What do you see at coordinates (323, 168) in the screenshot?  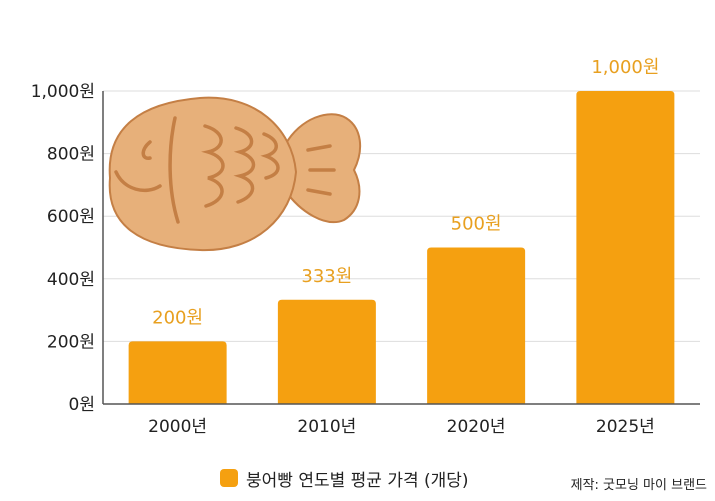 I see `fish-tail` at bounding box center [323, 168].